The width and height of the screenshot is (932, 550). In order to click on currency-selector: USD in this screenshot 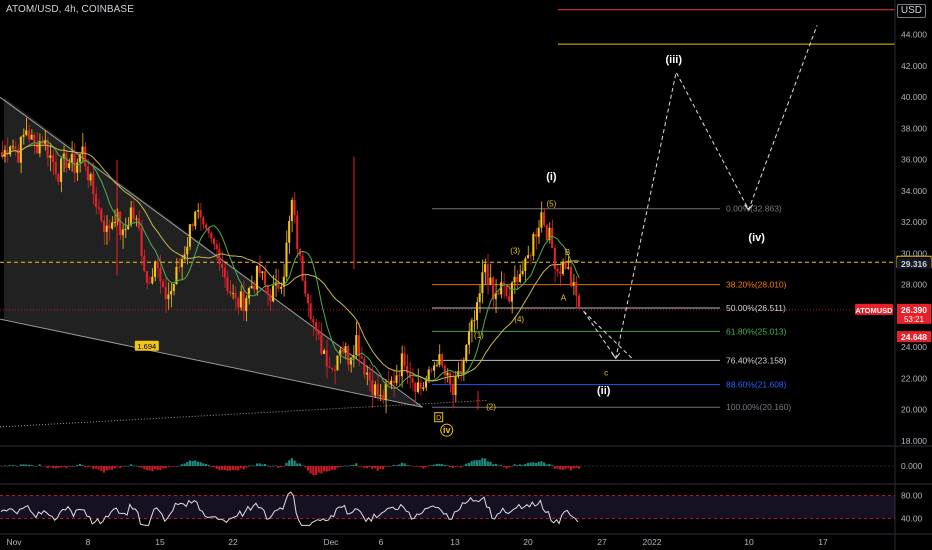, I will do `click(911, 11)`.